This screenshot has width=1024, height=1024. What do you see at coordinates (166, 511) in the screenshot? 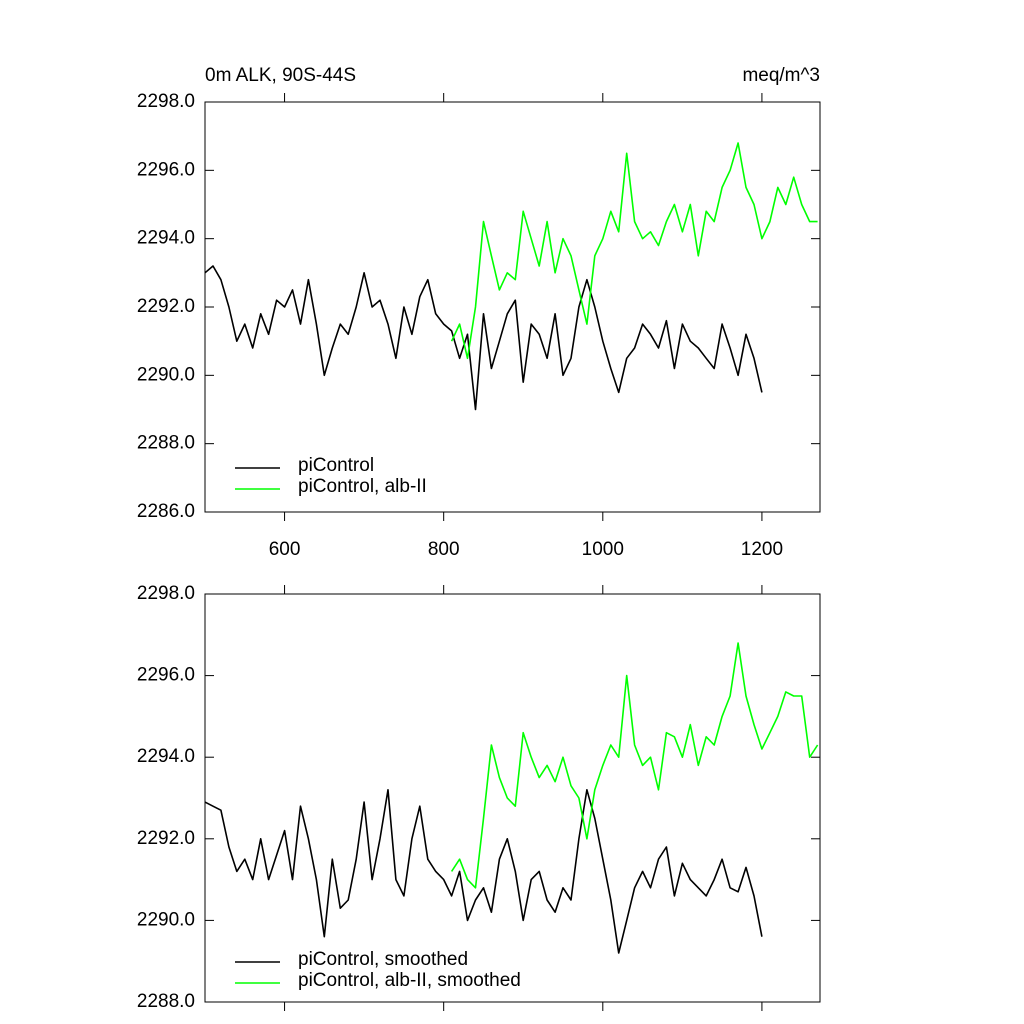
I see `y-tick-label: 2286.0` at bounding box center [166, 511].